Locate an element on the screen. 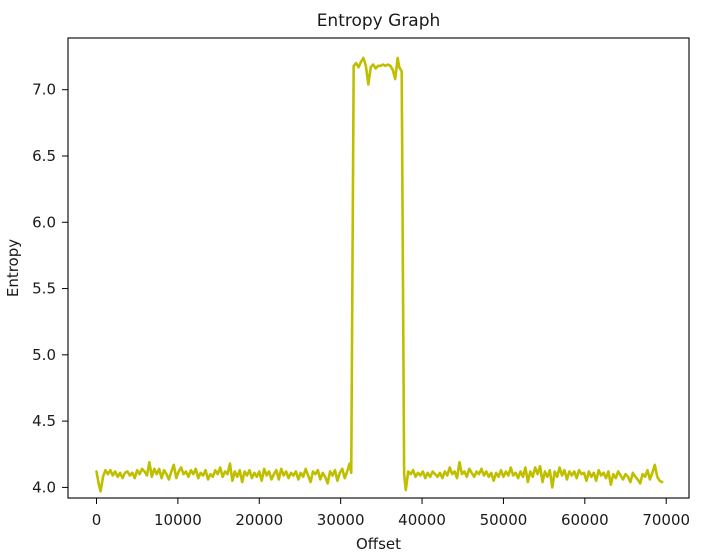  x-axis-tick-label: 10000 is located at coordinates (178, 520).